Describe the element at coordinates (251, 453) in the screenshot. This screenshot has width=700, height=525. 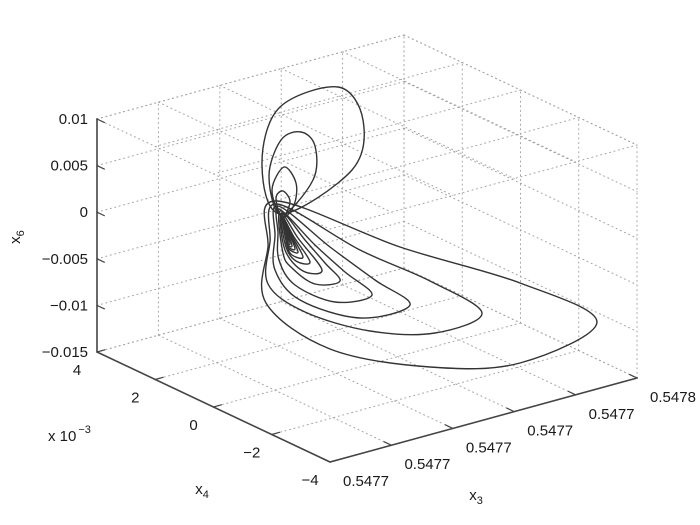
I see `x4-tick-label: −2` at that location.